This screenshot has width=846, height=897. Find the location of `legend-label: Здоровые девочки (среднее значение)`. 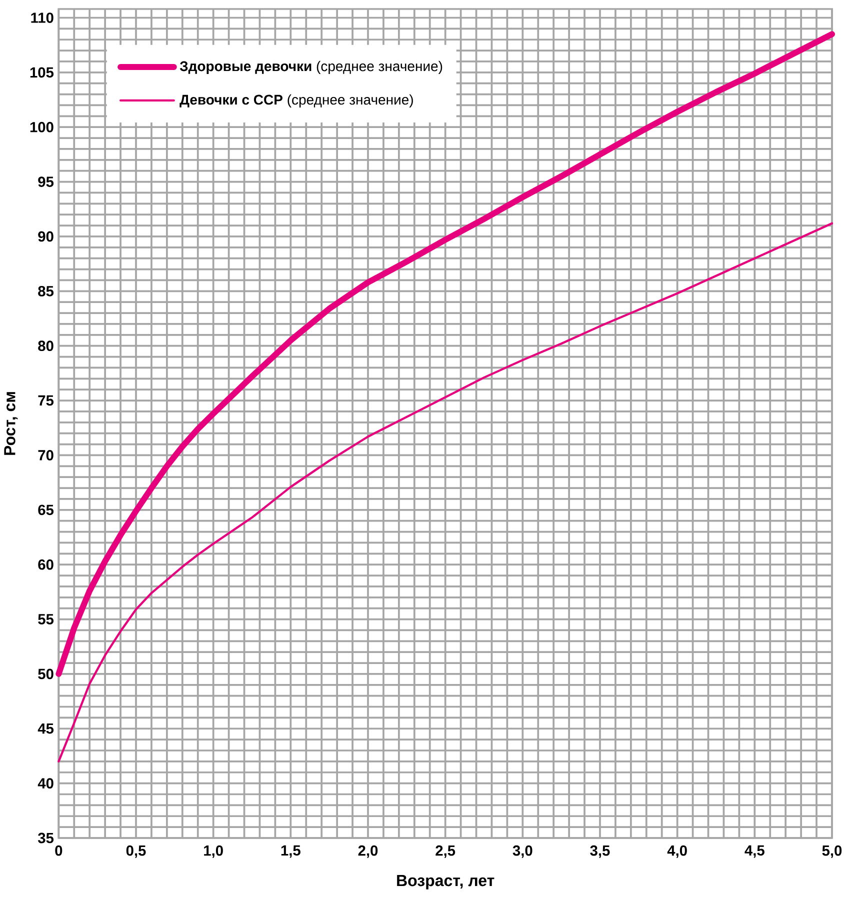

legend-label: Здоровые девочки (среднее значение) is located at coordinates (311, 67).